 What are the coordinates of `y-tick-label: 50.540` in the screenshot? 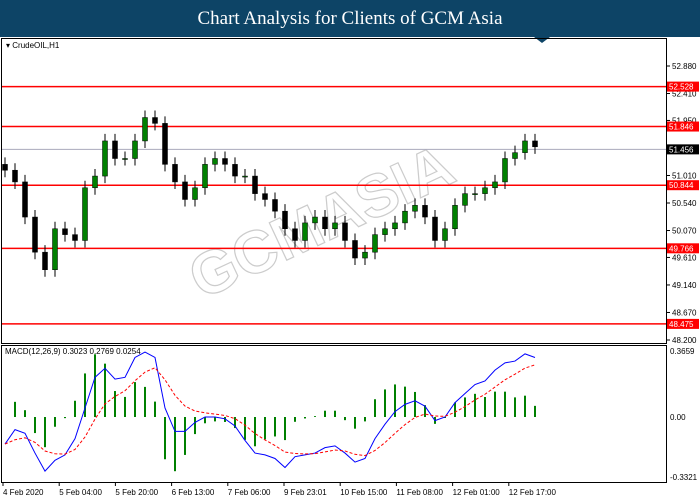 It's located at (684, 203).